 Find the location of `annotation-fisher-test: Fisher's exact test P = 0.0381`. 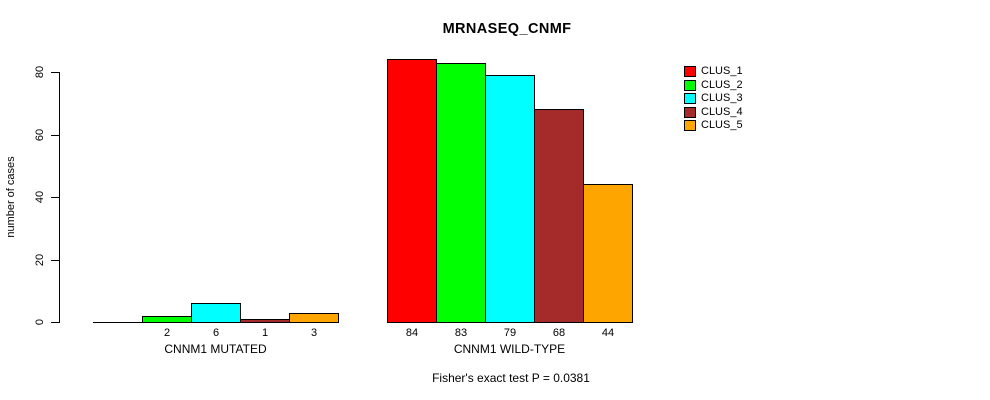

annotation-fisher-test: Fisher's exact test P = 0.0381 is located at coordinates (511, 378).